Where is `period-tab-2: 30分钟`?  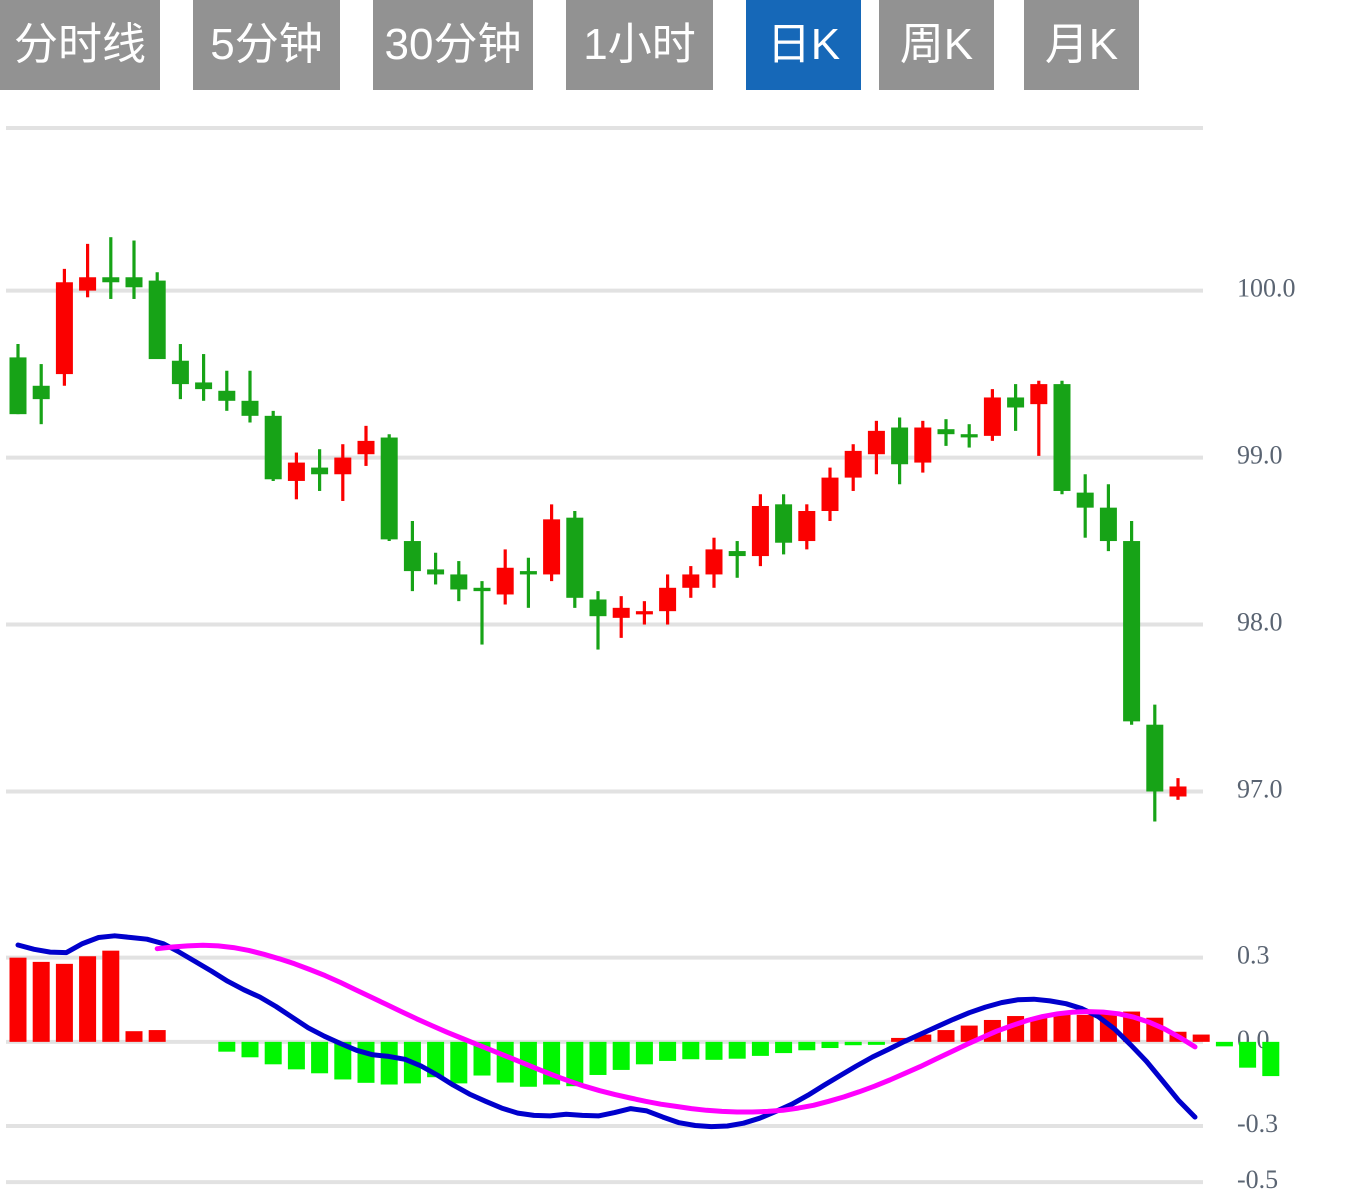
period-tab-2: 30分钟 is located at coordinates (453, 45).